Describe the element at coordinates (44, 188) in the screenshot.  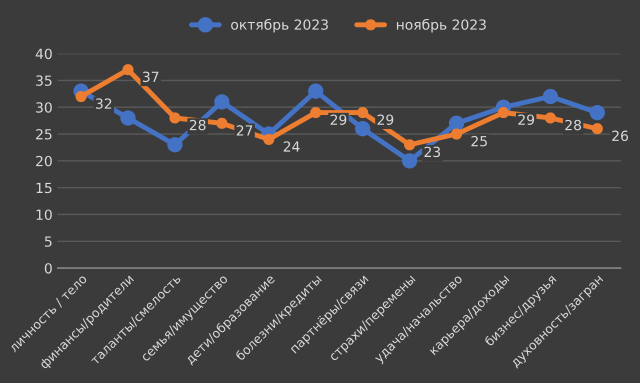
I see `y-tick-label: 15` at that location.